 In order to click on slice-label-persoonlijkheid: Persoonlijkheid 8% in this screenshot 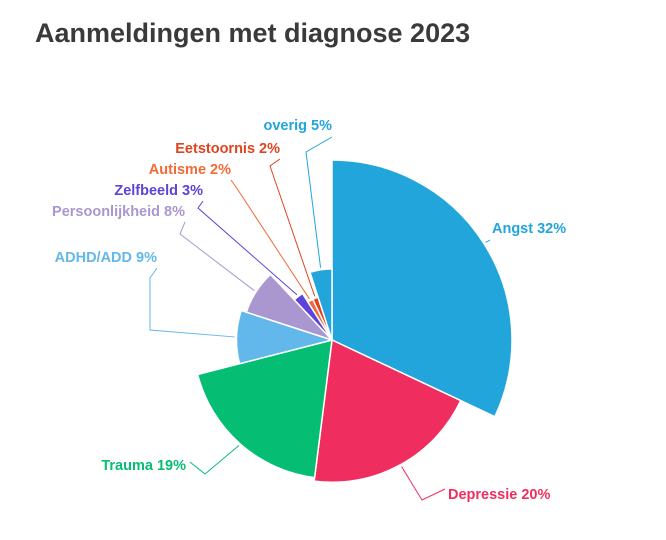, I will do `click(118, 212)`.